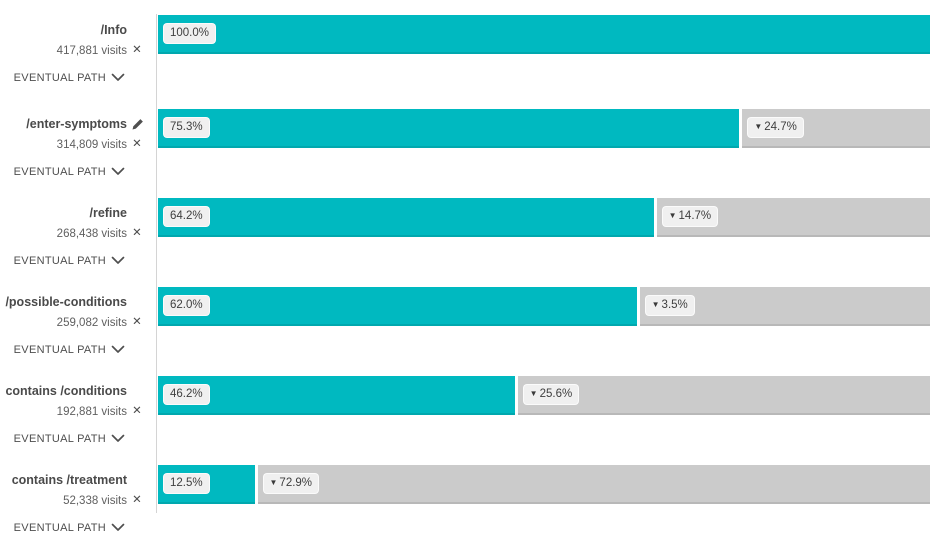  What do you see at coordinates (186, 394) in the screenshot?
I see `reached-percentage-badge: 46.2%` at bounding box center [186, 394].